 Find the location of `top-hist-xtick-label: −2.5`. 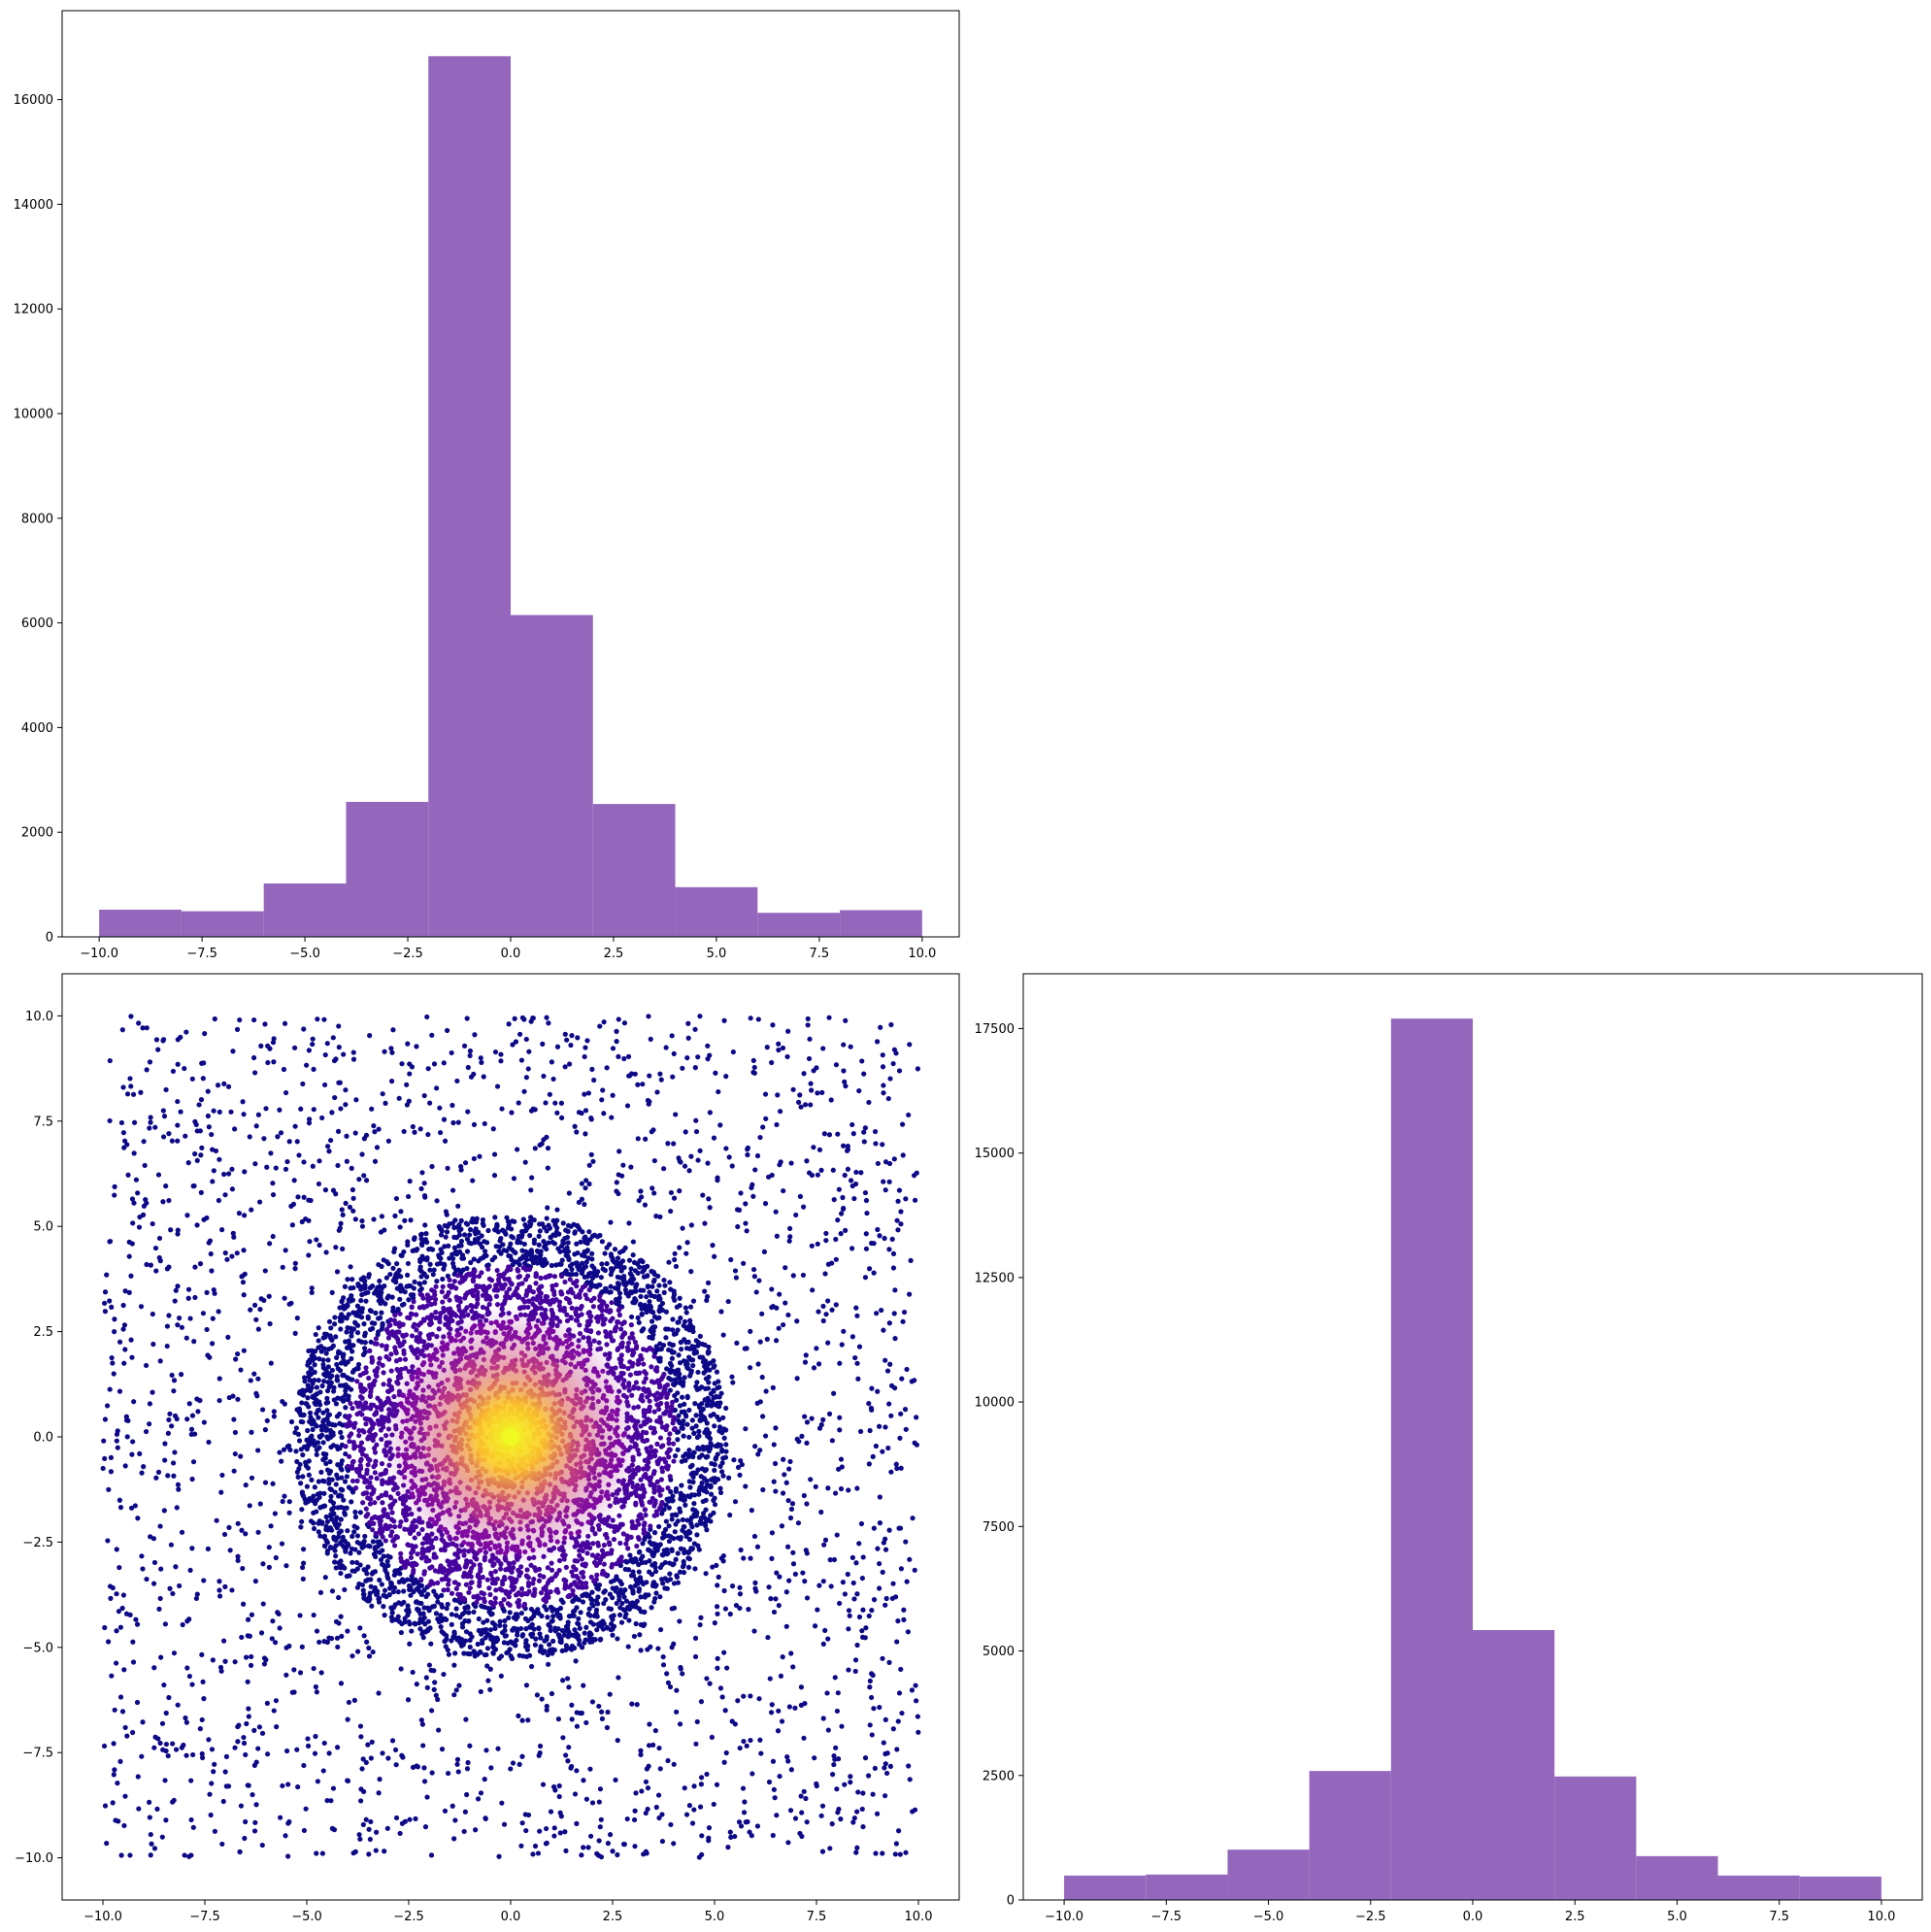

top-hist-xtick-label: −2.5 is located at coordinates (408, 954).